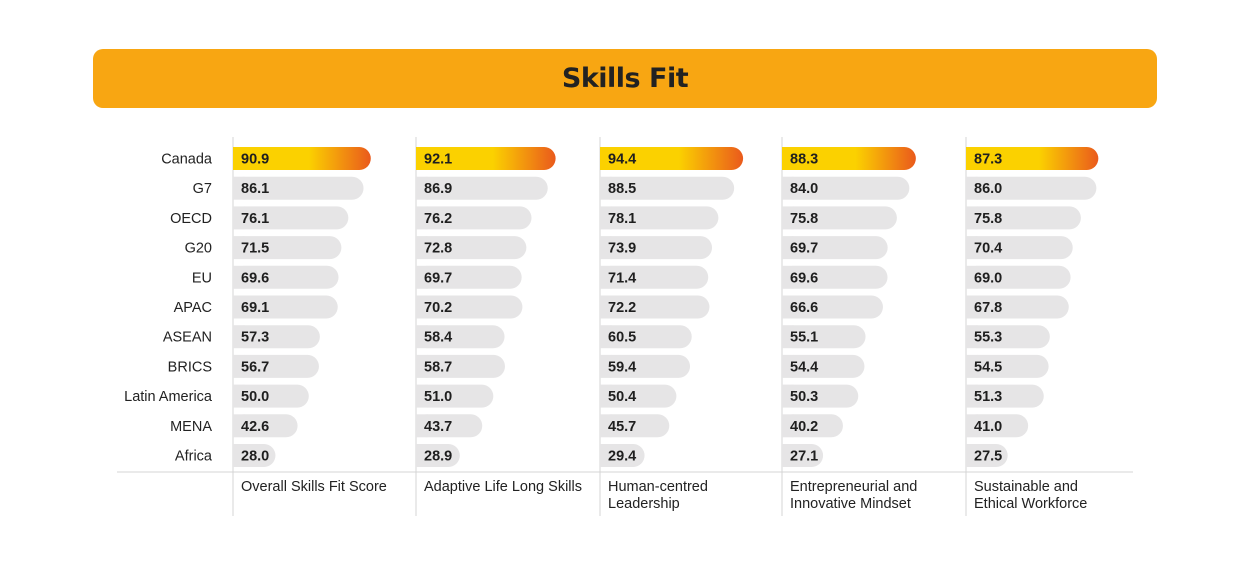  Describe the element at coordinates (438, 189) in the screenshot. I see `value-label: 86.9` at that location.